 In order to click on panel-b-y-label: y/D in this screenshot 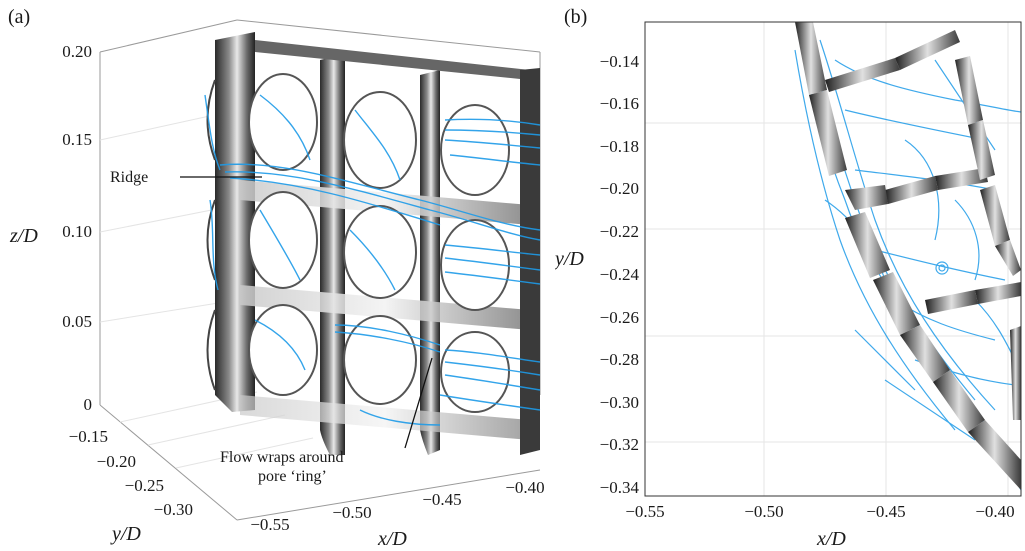, I will do `click(569, 259)`.